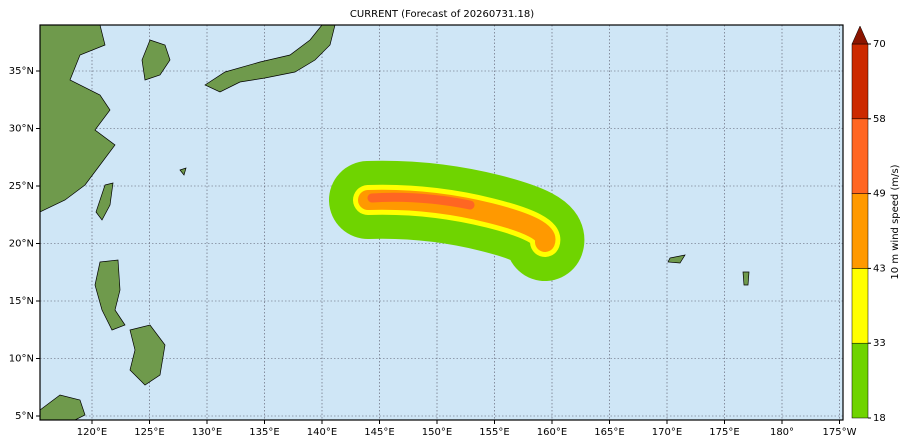 This screenshot has height=446, width=911. I want to click on lon-label: 150°E, so click(437, 432).